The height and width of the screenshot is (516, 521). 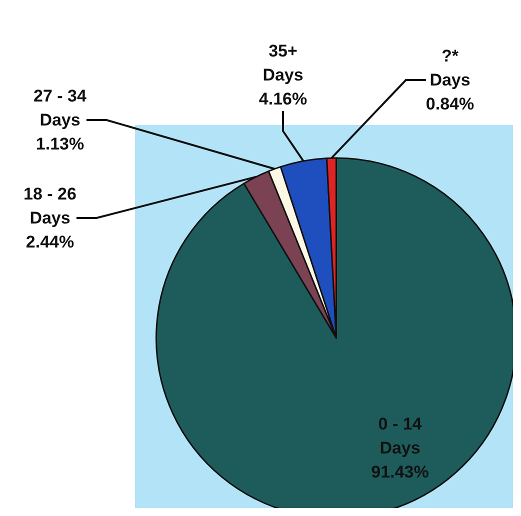 What do you see at coordinates (450, 104) in the screenshot?
I see `data-label: 0.84%` at bounding box center [450, 104].